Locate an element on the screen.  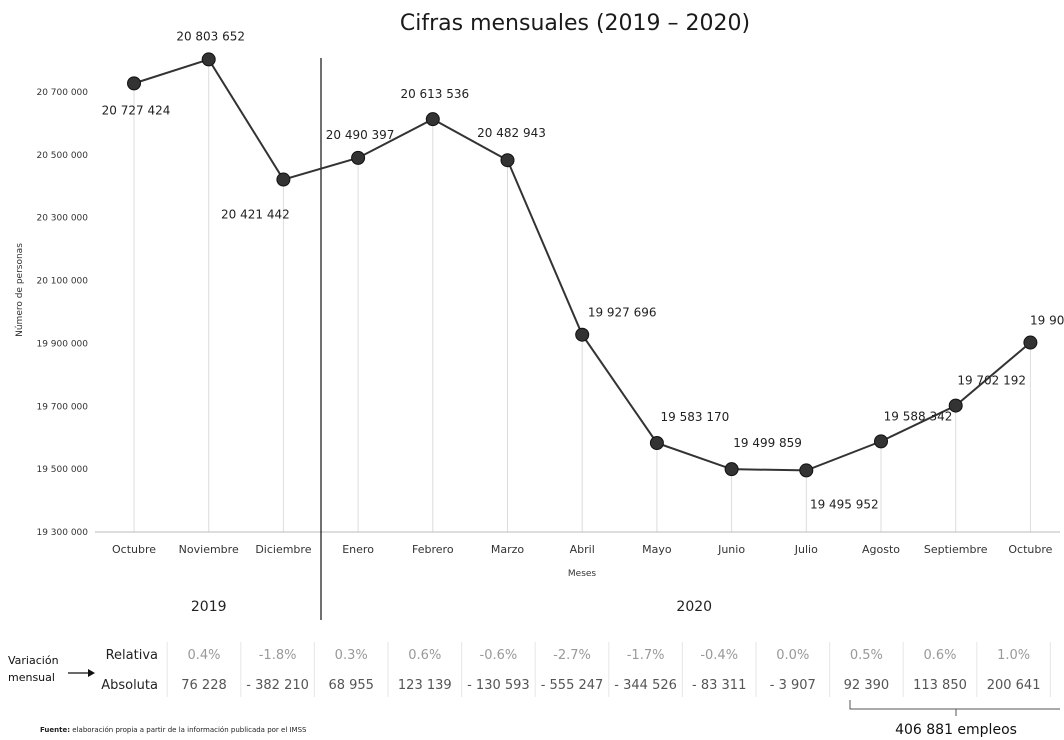
y-axis-title: Número de personas is located at coordinates (20, 290).